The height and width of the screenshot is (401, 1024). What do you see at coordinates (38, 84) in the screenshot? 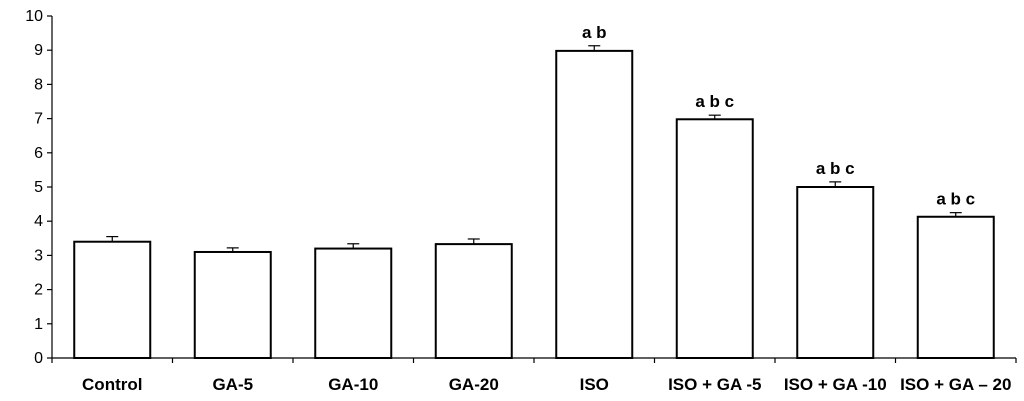
I see `y-tick-label: 8` at bounding box center [38, 84].